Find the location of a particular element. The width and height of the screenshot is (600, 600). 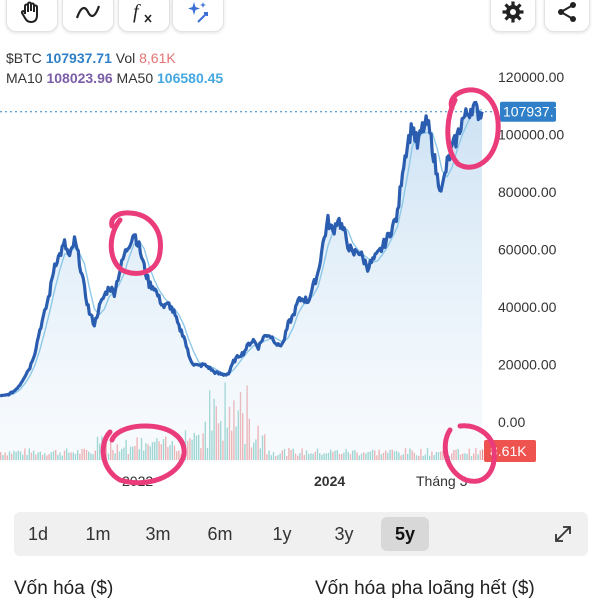

indicator-button: f is located at coordinates (144, 16).